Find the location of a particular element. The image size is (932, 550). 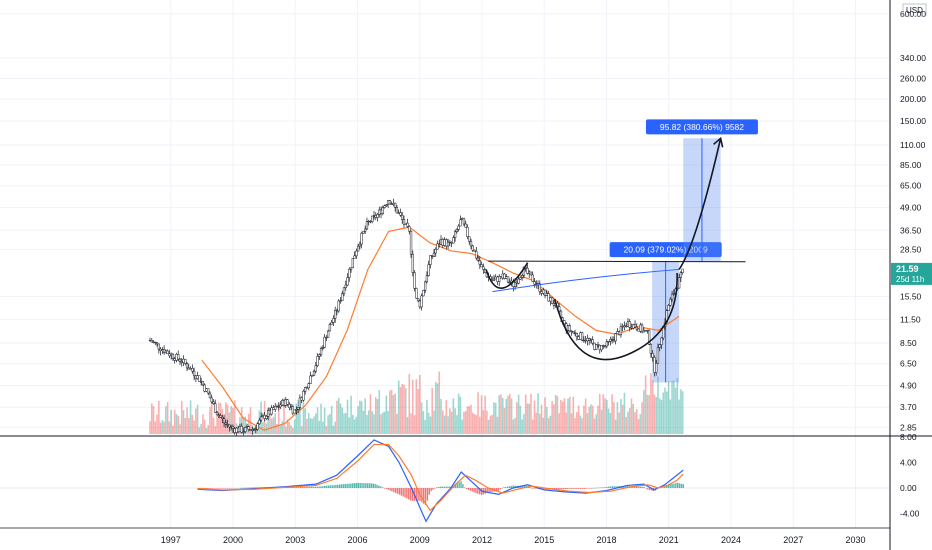

countdown-label: 25d 11h is located at coordinates (910, 279).